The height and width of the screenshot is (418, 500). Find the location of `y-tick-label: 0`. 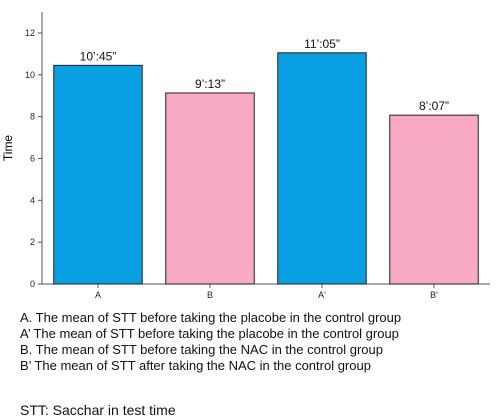

y-tick-label: 0 is located at coordinates (32, 284).